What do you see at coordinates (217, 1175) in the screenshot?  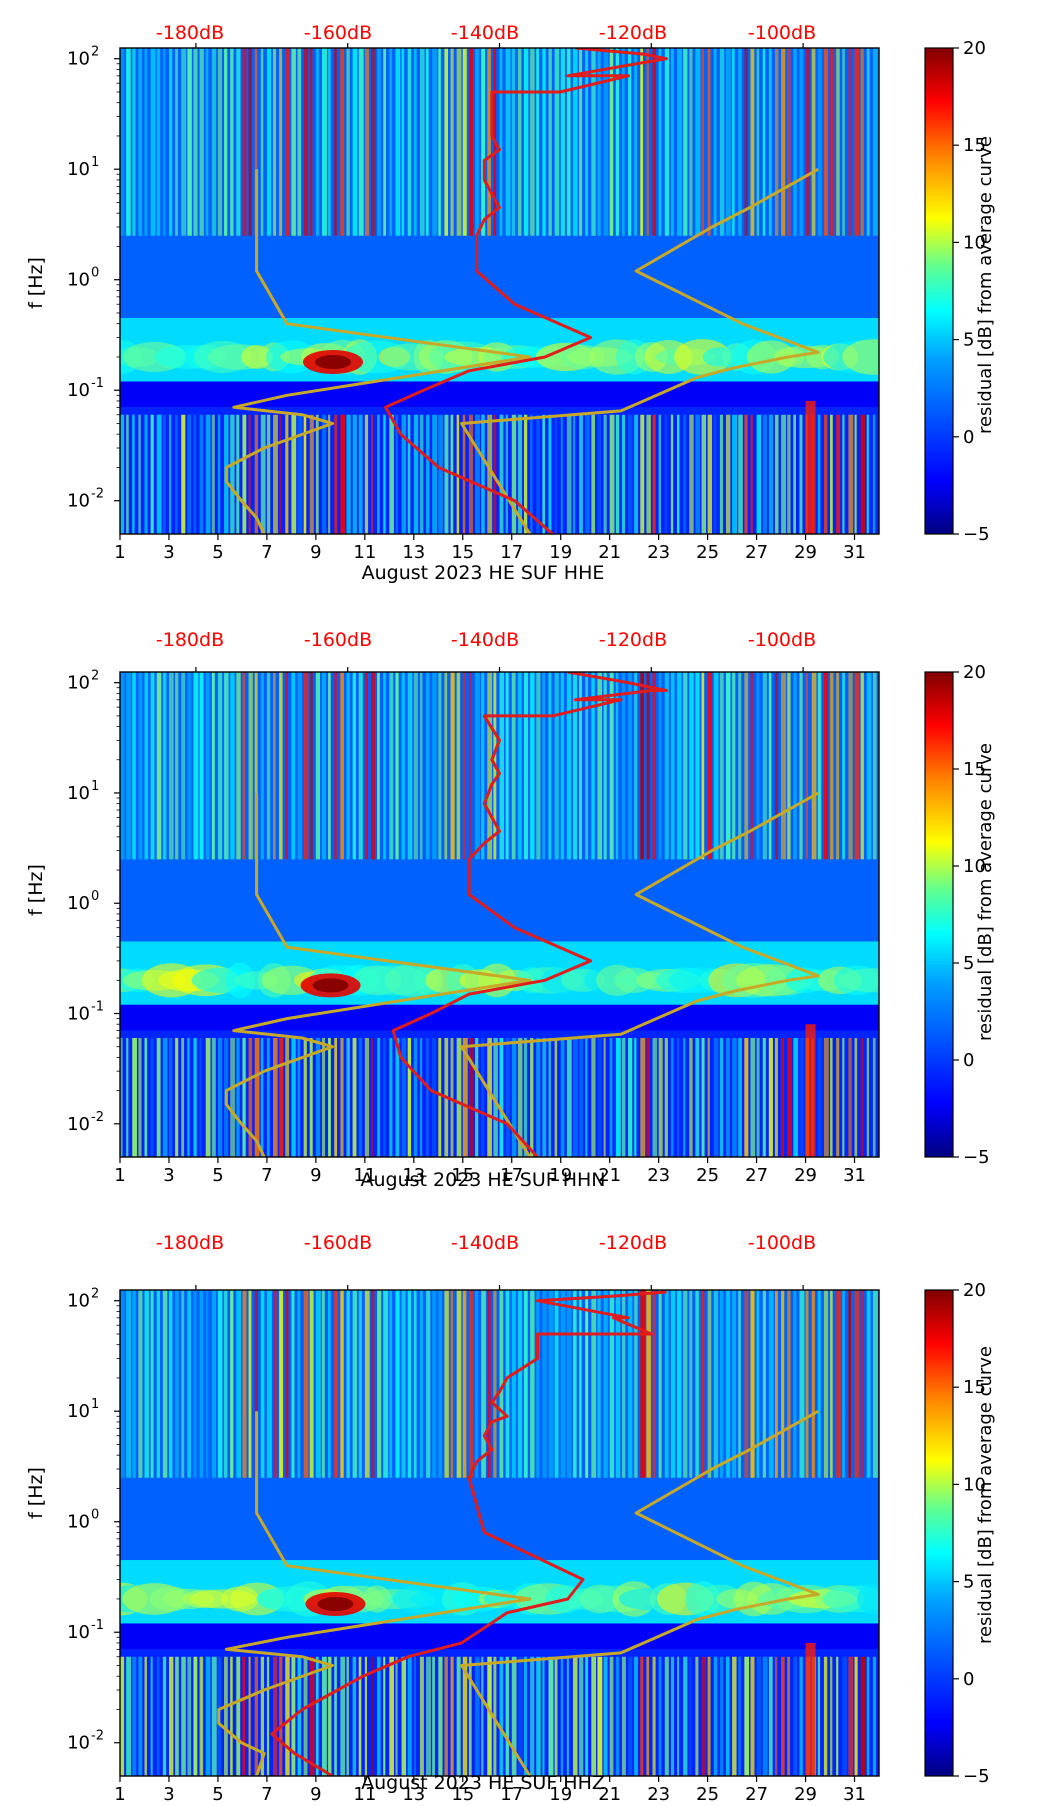 I see `x-tick-label: 5` at bounding box center [217, 1175].